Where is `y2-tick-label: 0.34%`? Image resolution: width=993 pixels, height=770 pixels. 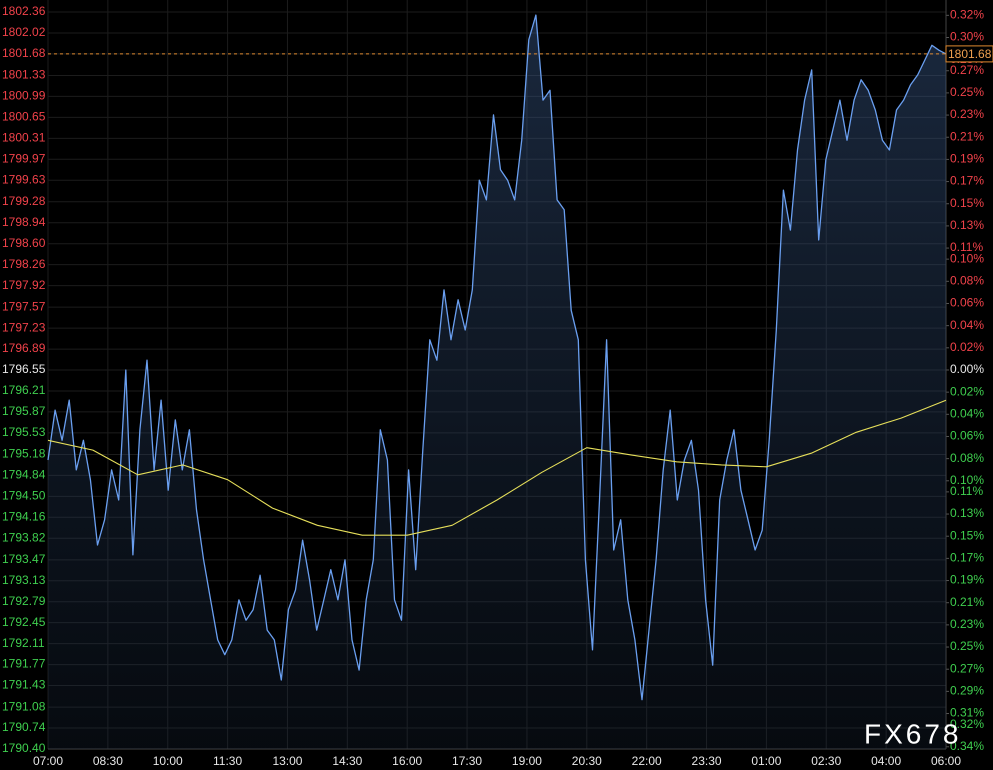 y2-tick-label: 0.34% is located at coordinates (967, 746).